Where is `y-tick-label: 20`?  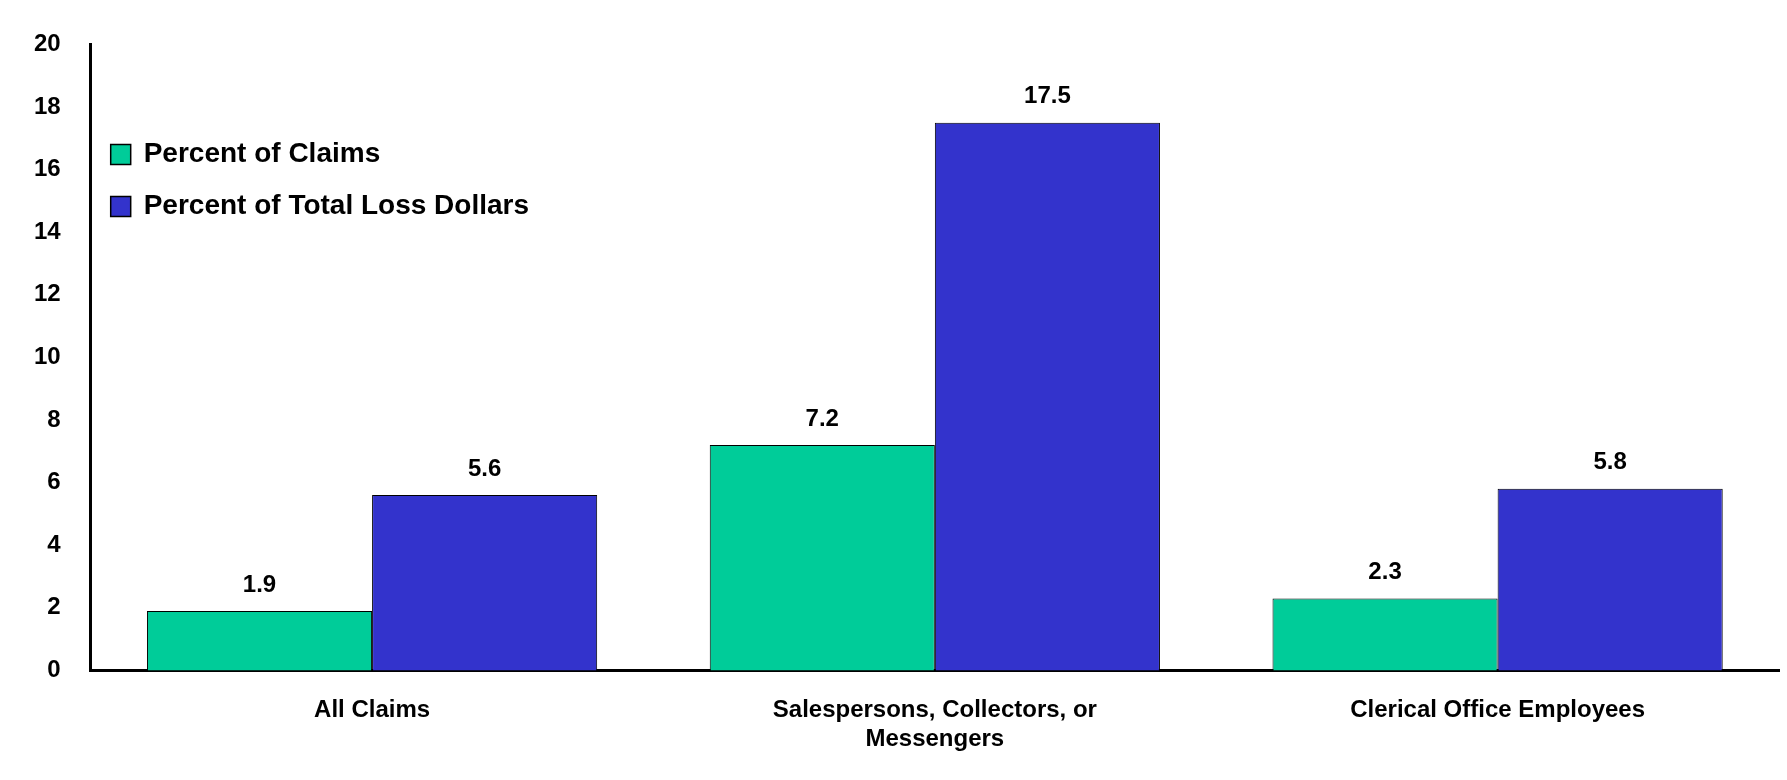 y-tick-label: 20 is located at coordinates (47, 43).